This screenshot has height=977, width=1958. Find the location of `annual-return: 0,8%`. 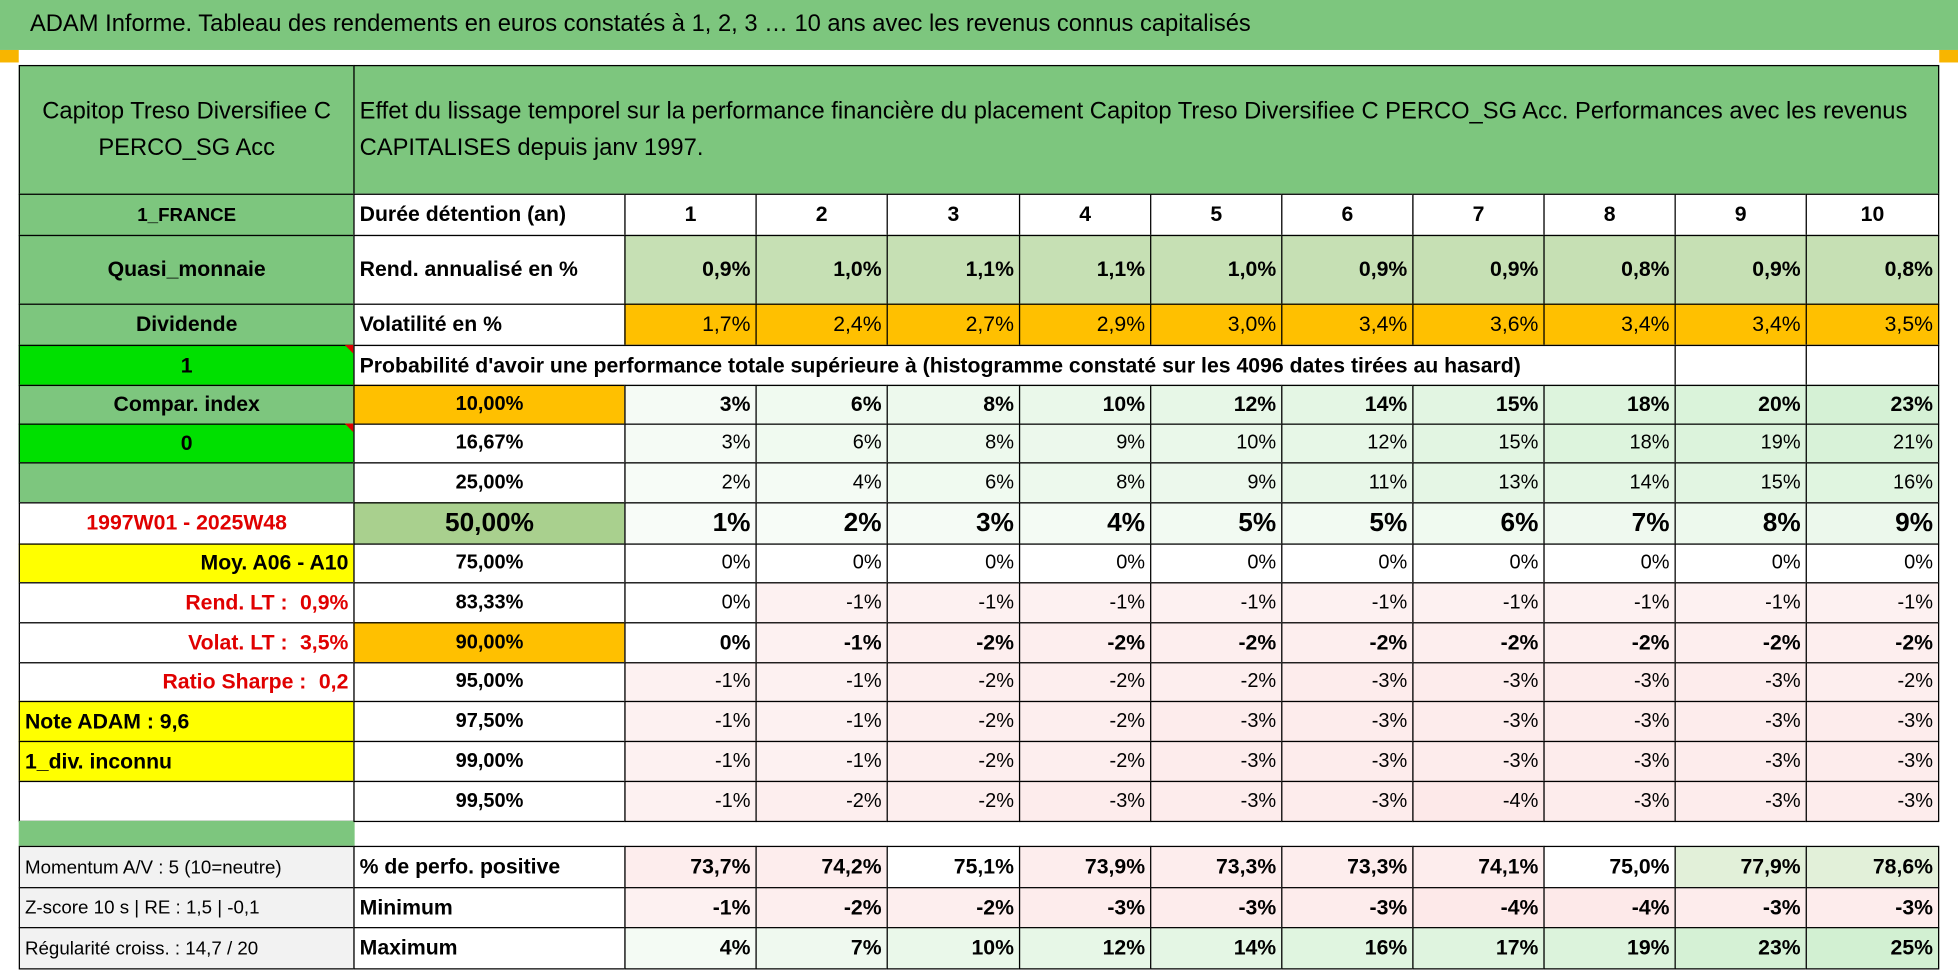

annual-return: 0,8% is located at coordinates (1609, 269).